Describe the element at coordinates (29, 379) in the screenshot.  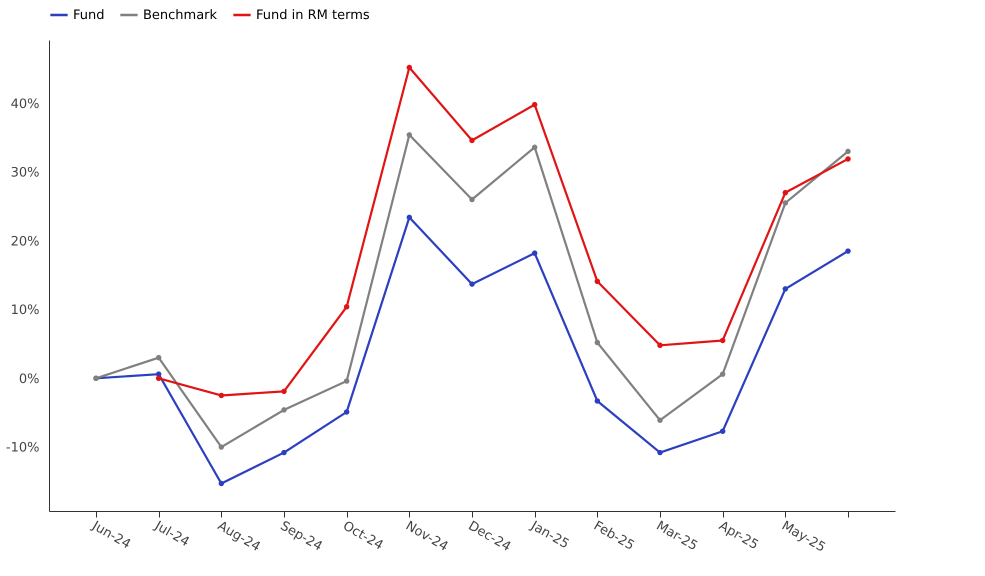
I see `y-tick-label: 0%` at that location.